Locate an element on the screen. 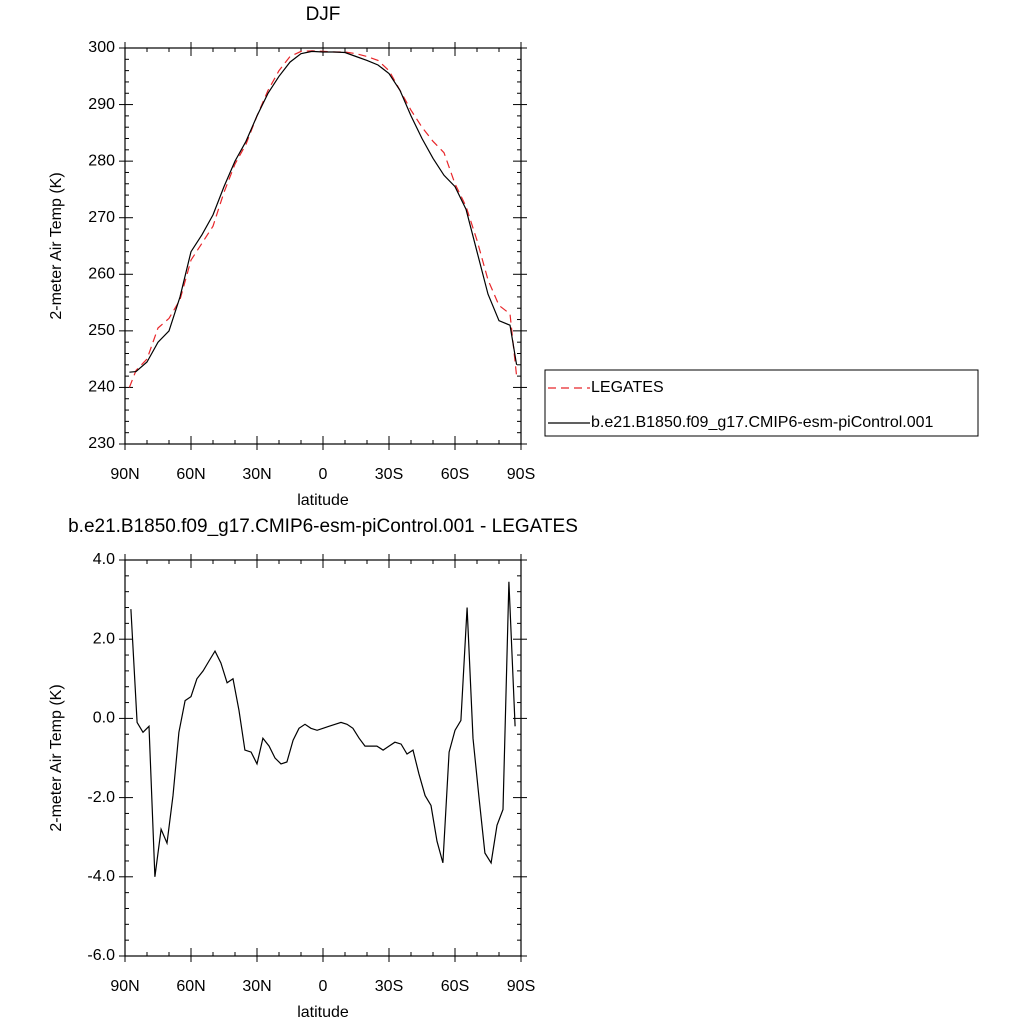 This screenshot has width=1024, height=1029. y-tick-label: 240 is located at coordinates (101, 387).